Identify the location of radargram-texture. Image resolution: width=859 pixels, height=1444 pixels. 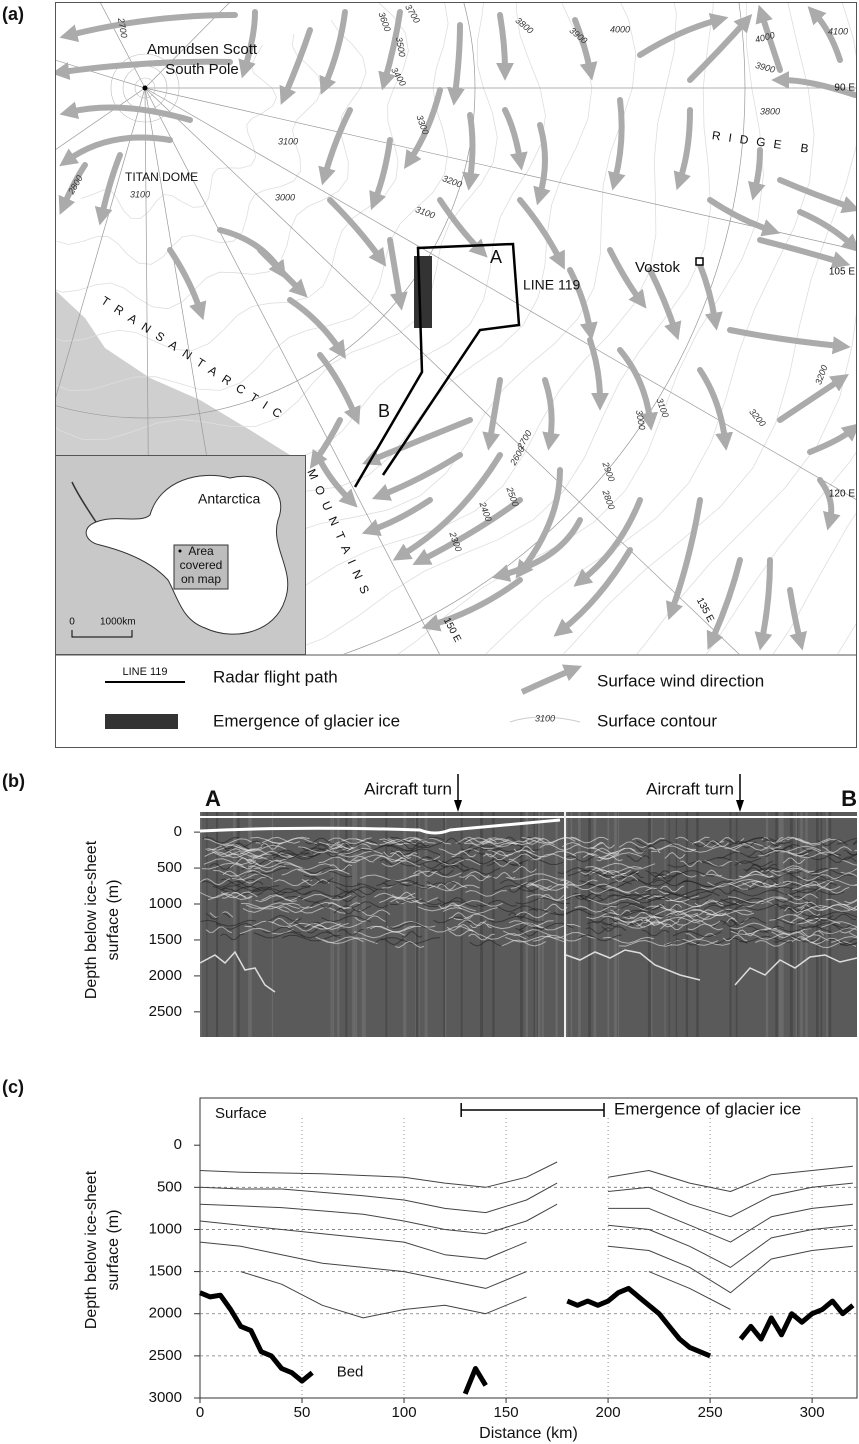
(528, 924).